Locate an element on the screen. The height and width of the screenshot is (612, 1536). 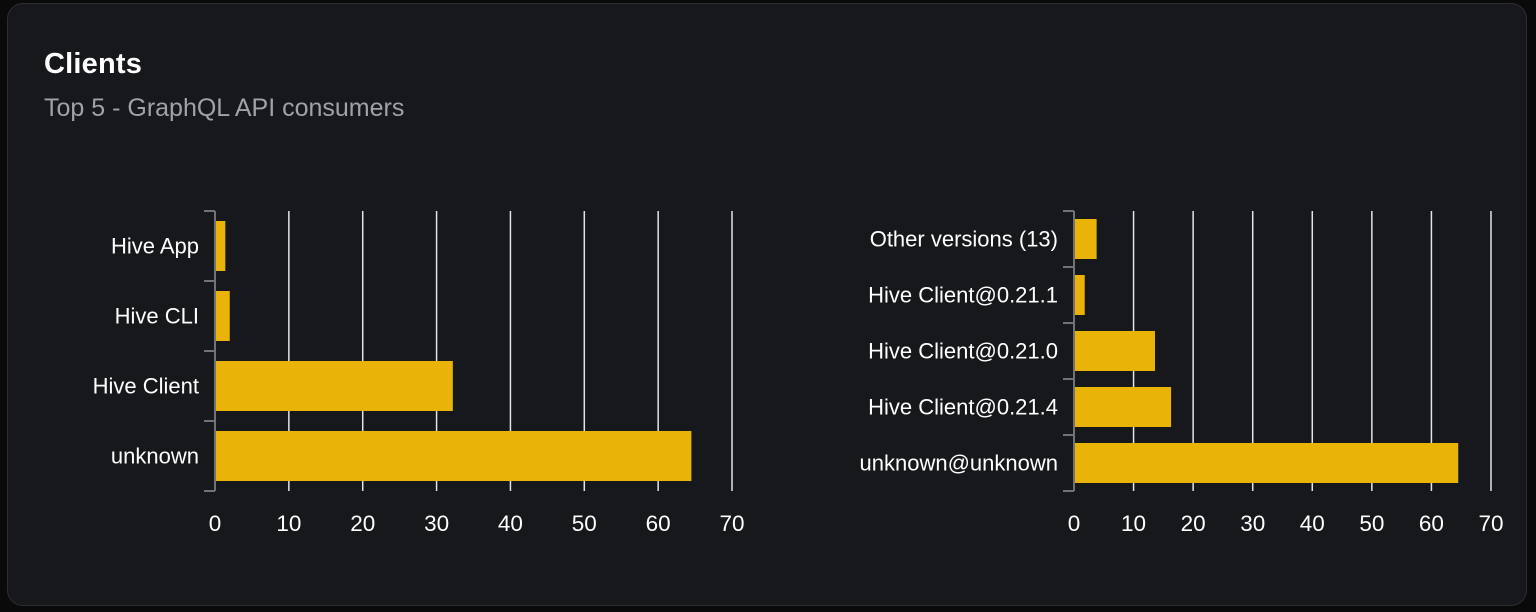
bar-unknown is located at coordinates (453, 456).